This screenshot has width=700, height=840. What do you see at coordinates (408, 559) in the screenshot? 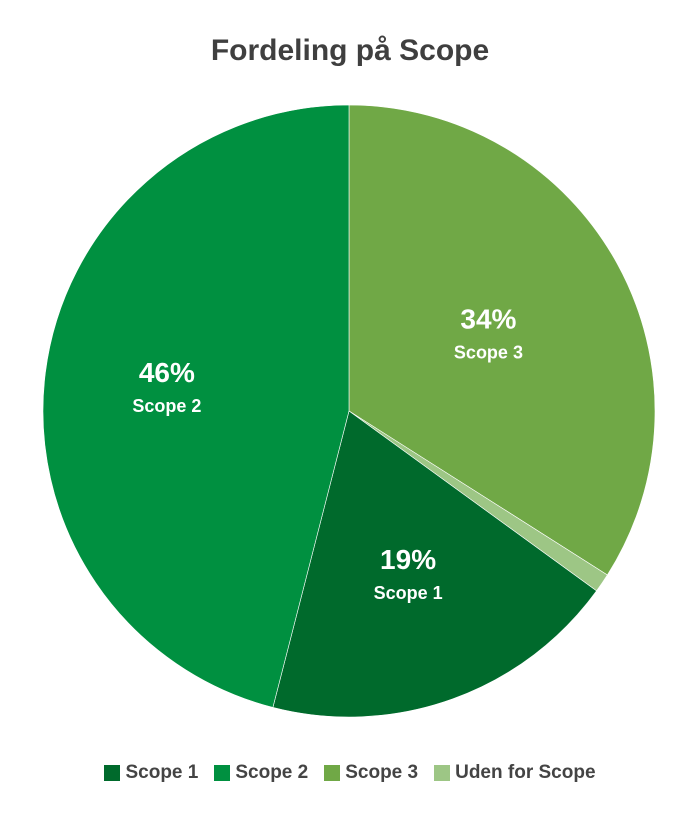
I see `slice-percent-label: 19%` at bounding box center [408, 559].